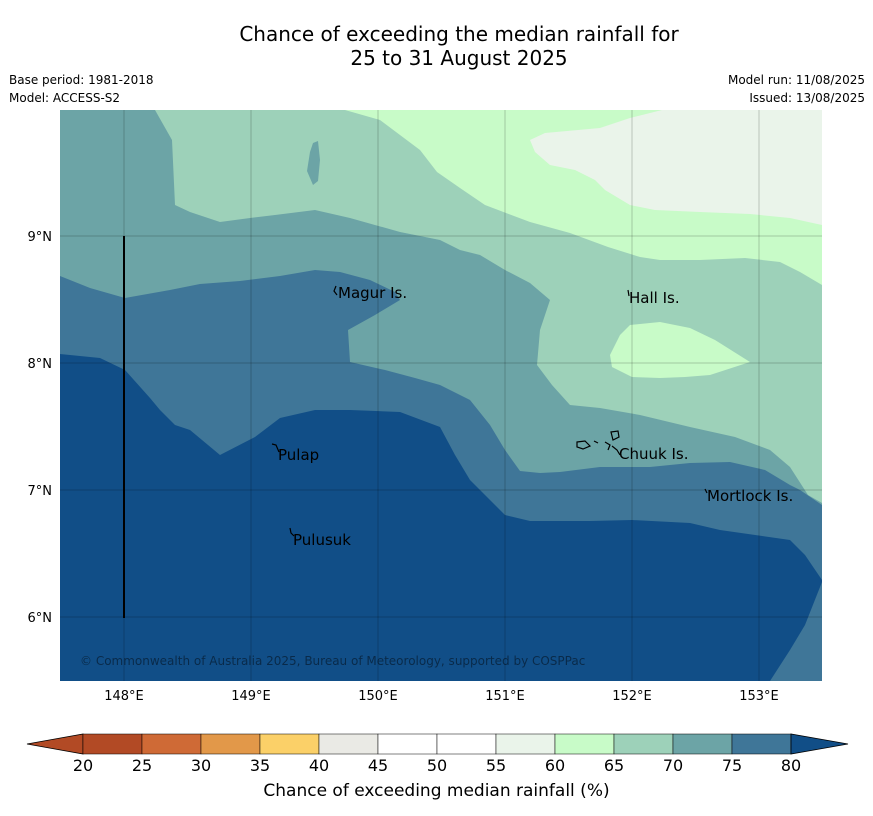  I want to click on colorbar-under-arrow, so click(55, 744).